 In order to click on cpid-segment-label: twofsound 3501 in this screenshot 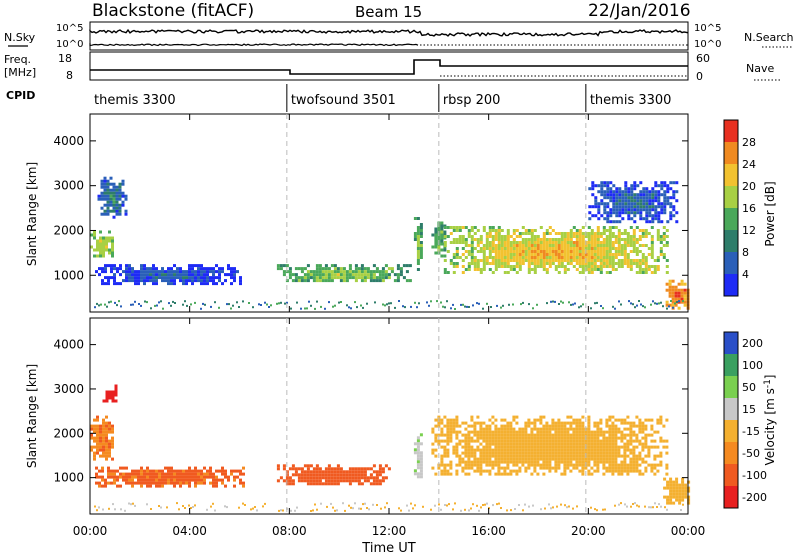, I will do `click(343, 100)`.